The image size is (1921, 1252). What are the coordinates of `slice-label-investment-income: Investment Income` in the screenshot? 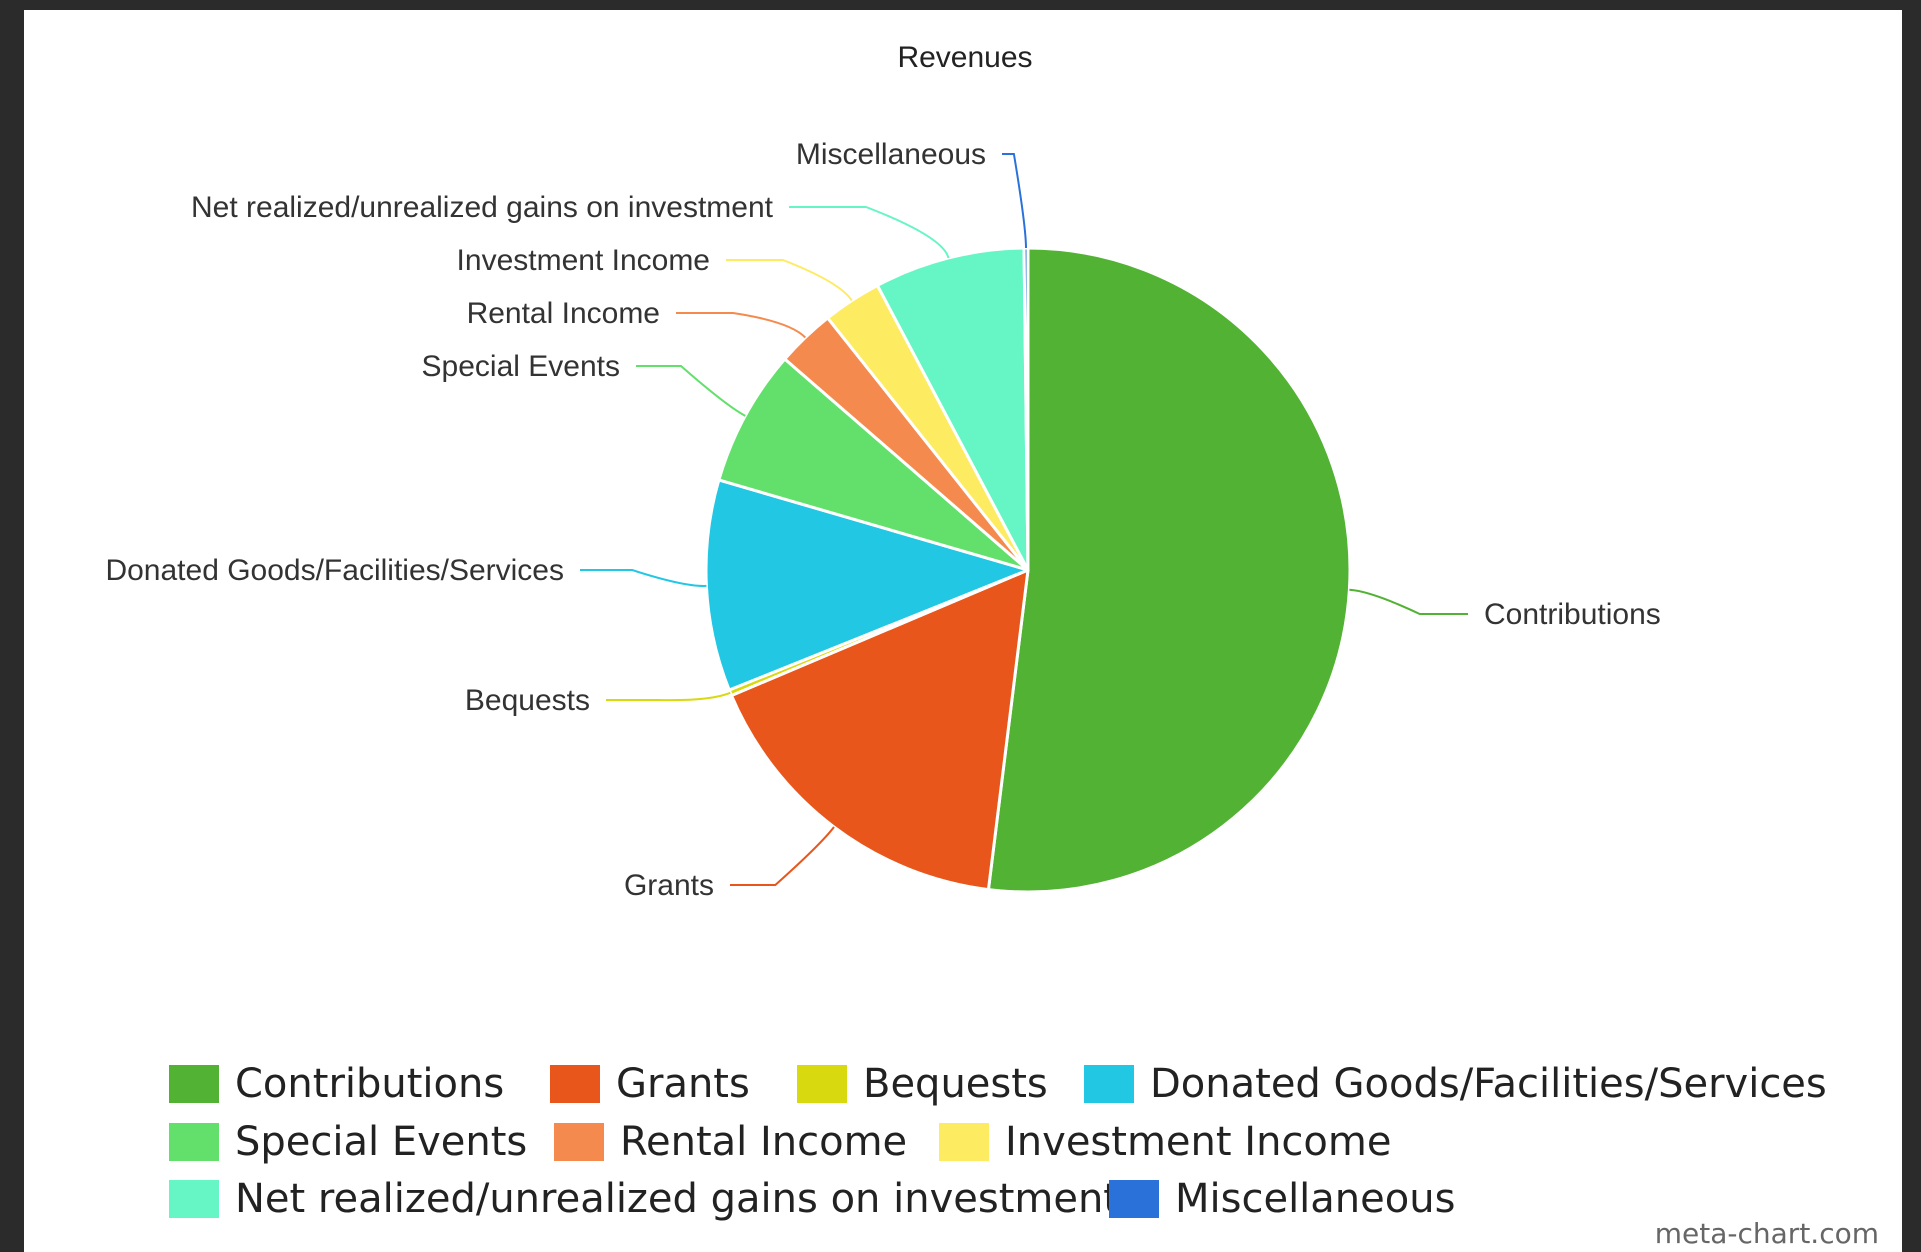 It's located at (583, 260).